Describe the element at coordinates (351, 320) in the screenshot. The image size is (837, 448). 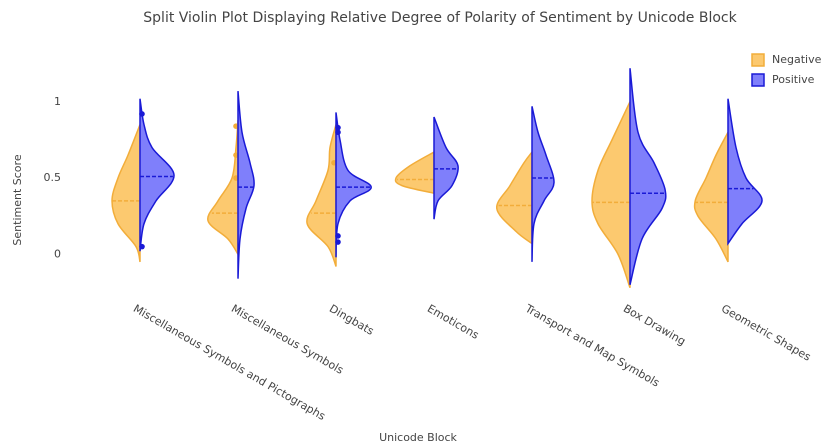
I see `x-tick-label: Dingbats` at that location.